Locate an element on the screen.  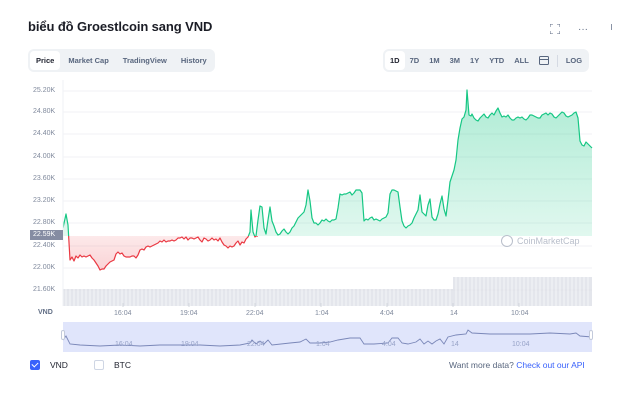
range-all: ALL is located at coordinates (521, 60).